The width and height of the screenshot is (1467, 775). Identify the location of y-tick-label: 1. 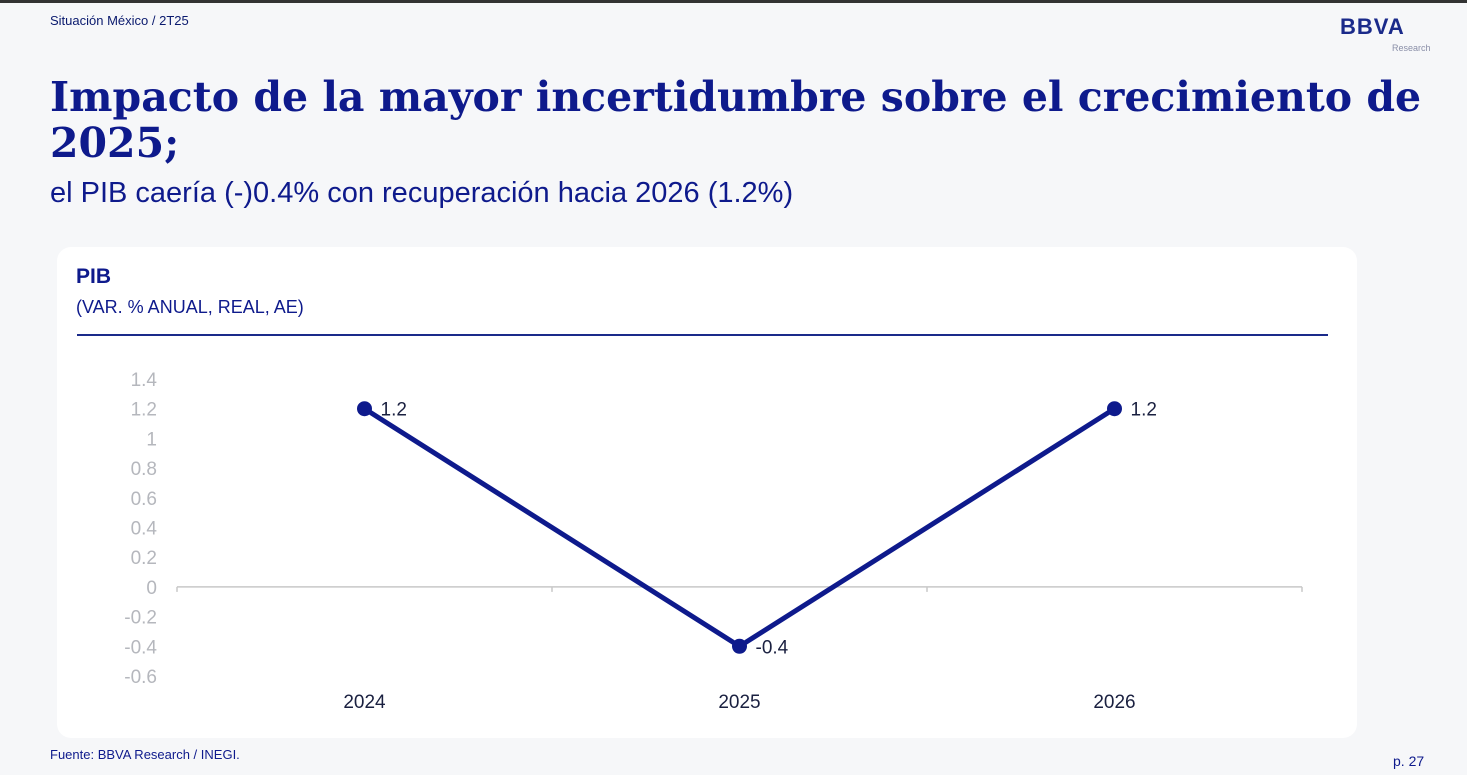
(151, 439).